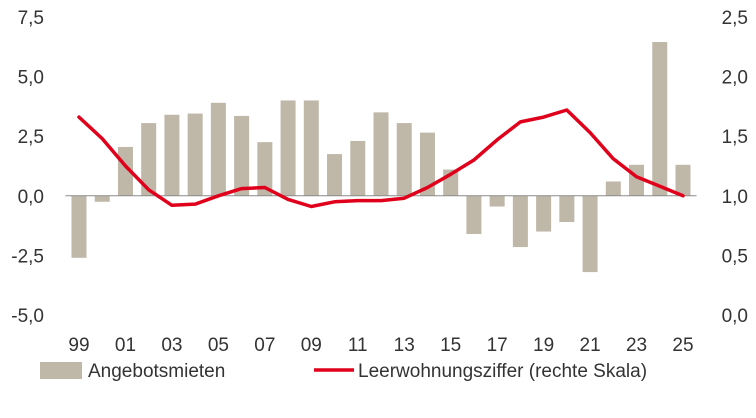  I want to click on x-tick-label: 03, so click(171, 345).